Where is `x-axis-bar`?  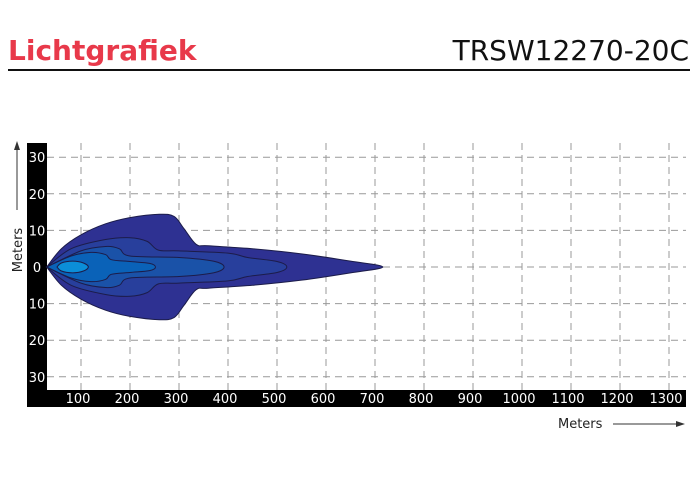 x-axis-bar is located at coordinates (356, 398).